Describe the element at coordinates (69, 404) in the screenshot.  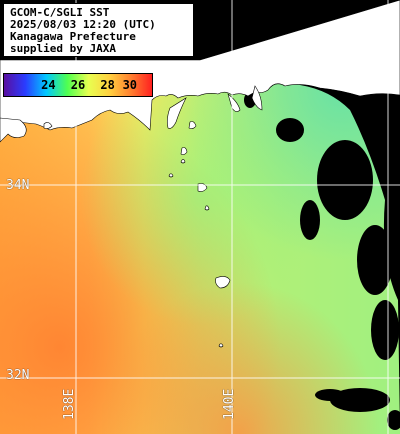
I see `lon-label-138e: 138E` at that location.